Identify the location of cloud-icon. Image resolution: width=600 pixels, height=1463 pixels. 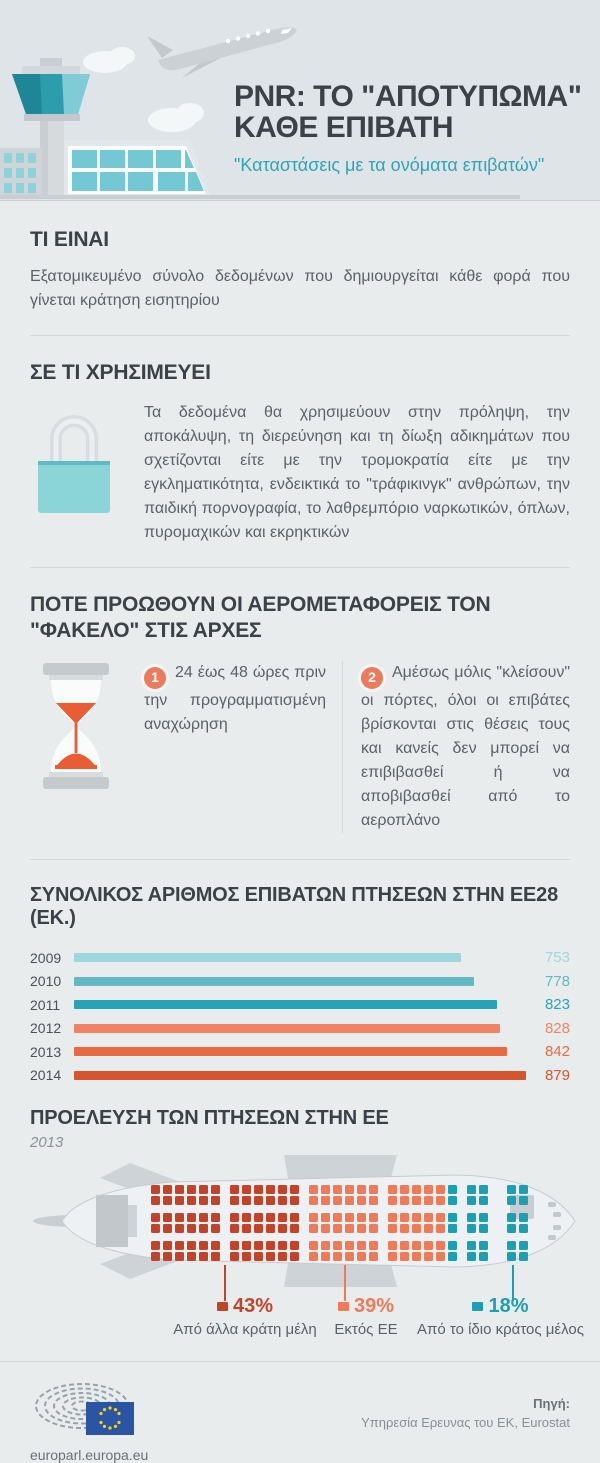
(143, 89).